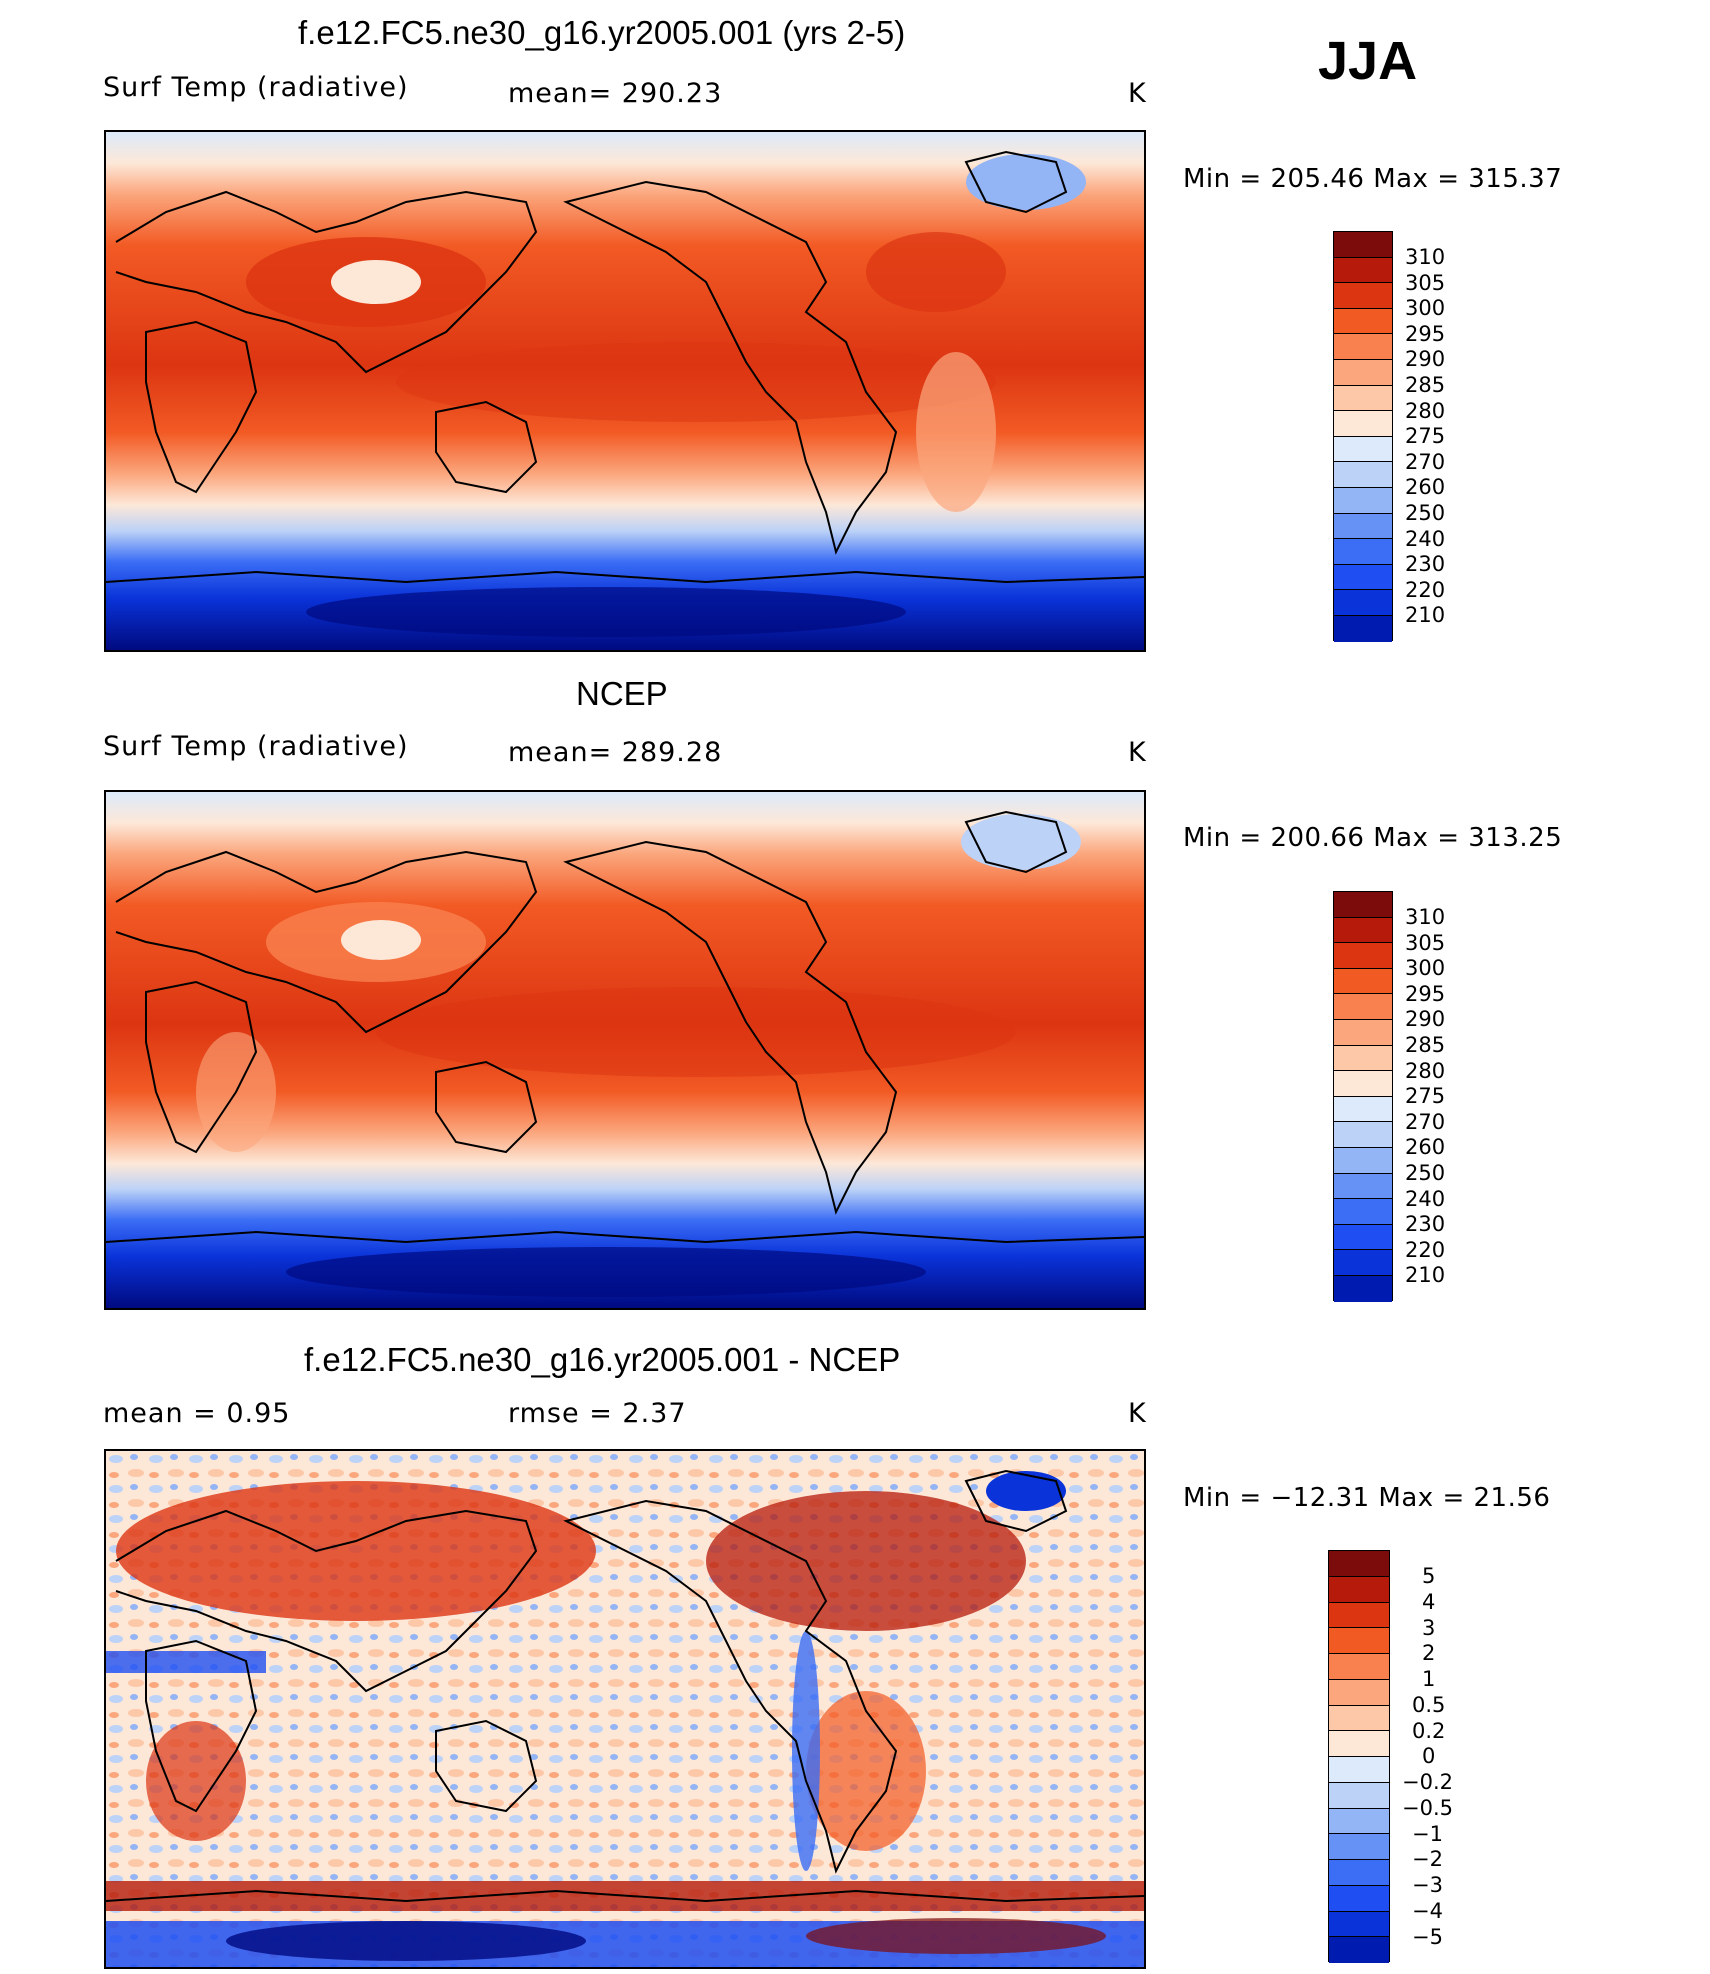 Image resolution: width=1710 pixels, height=1974 pixels. Describe the element at coordinates (1427, 1936) in the screenshot. I see `panel-3-colorbar-tick: −5` at that location.